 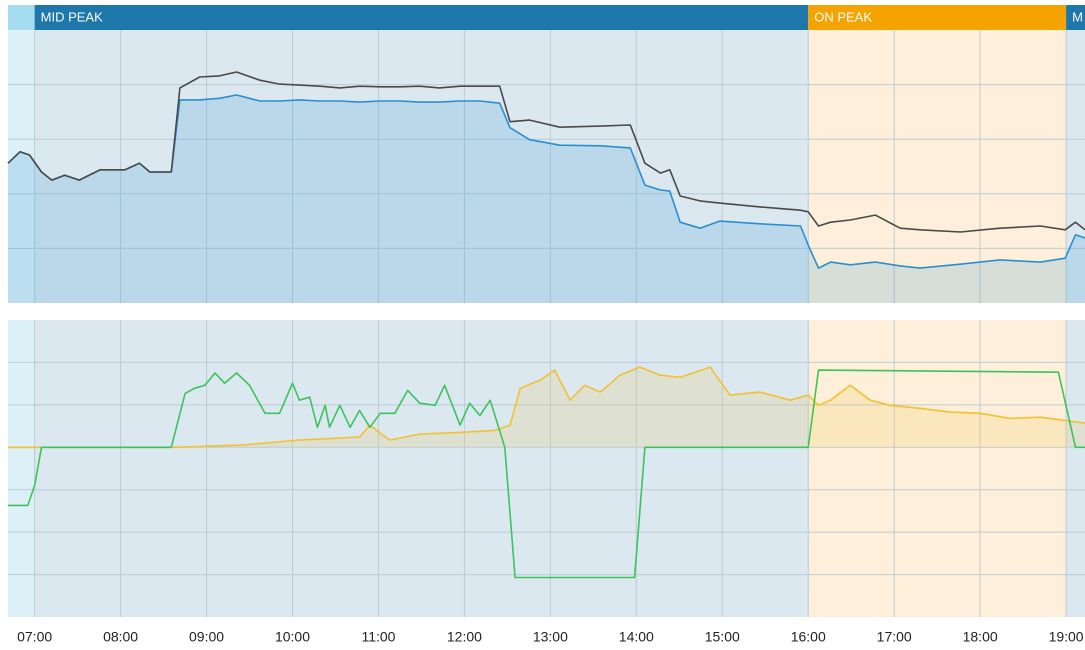 What do you see at coordinates (636, 637) in the screenshot?
I see `x-tick-label: 14:00` at bounding box center [636, 637].